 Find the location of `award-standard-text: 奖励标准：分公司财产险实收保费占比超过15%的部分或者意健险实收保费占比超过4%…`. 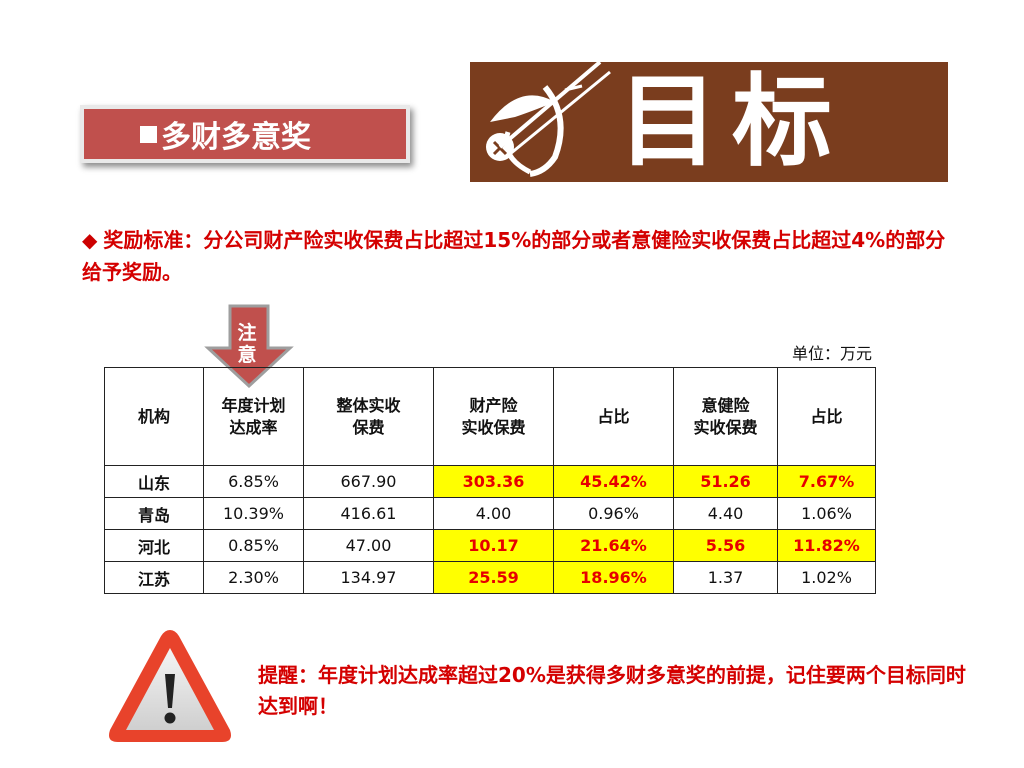

award-standard-text: 奖励标准：分公司财产险实收保费占比超过15%的部分或者意健险实收保费占比超过4%… is located at coordinates (514, 256).